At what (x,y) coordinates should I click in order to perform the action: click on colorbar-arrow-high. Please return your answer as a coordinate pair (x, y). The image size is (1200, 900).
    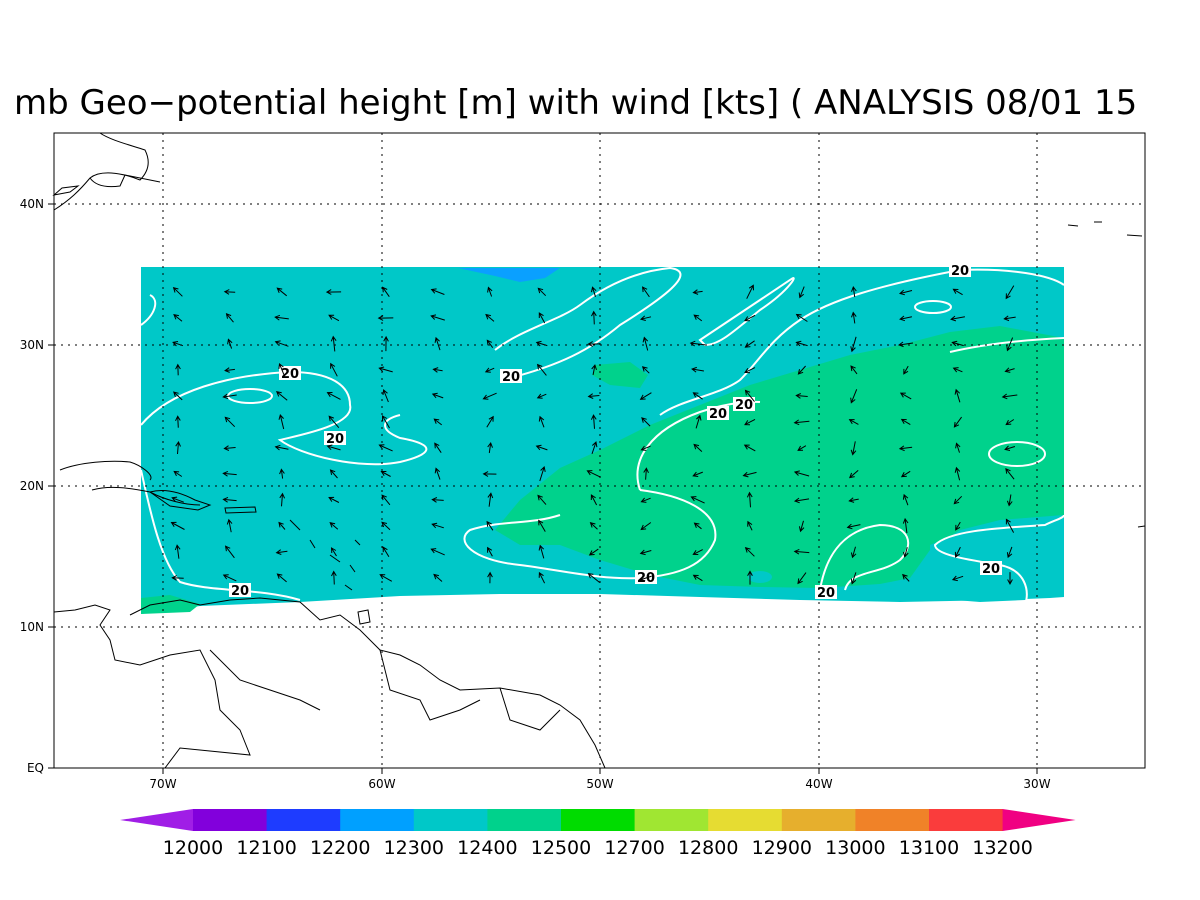
    Looking at the image, I should click on (1039, 820).